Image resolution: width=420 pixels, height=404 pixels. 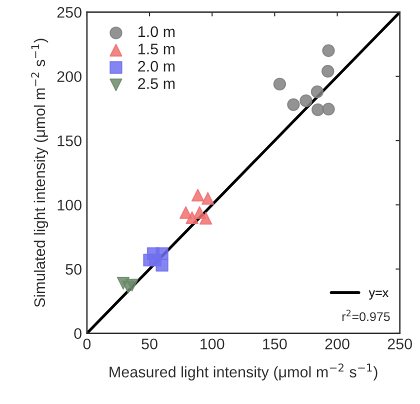 I want to click on annotation: r$^{2}$=0.975, so click(x=366, y=316).